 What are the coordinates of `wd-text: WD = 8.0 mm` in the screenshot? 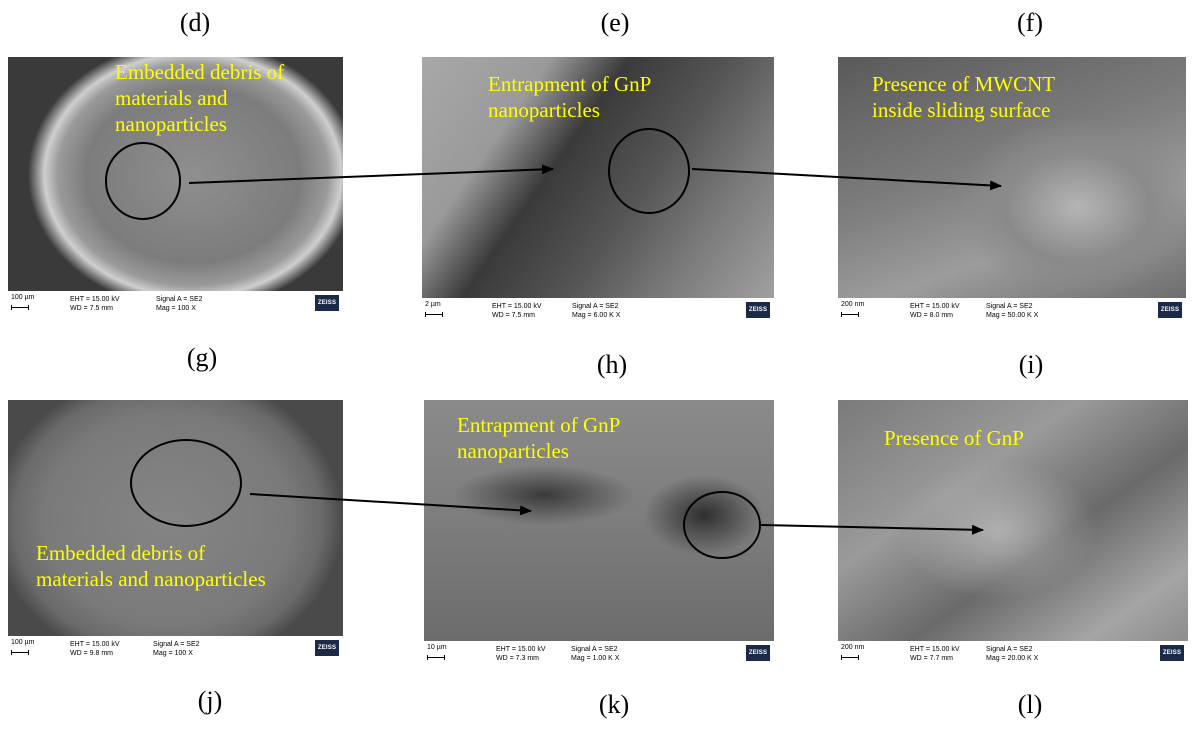 It's located at (931, 315).